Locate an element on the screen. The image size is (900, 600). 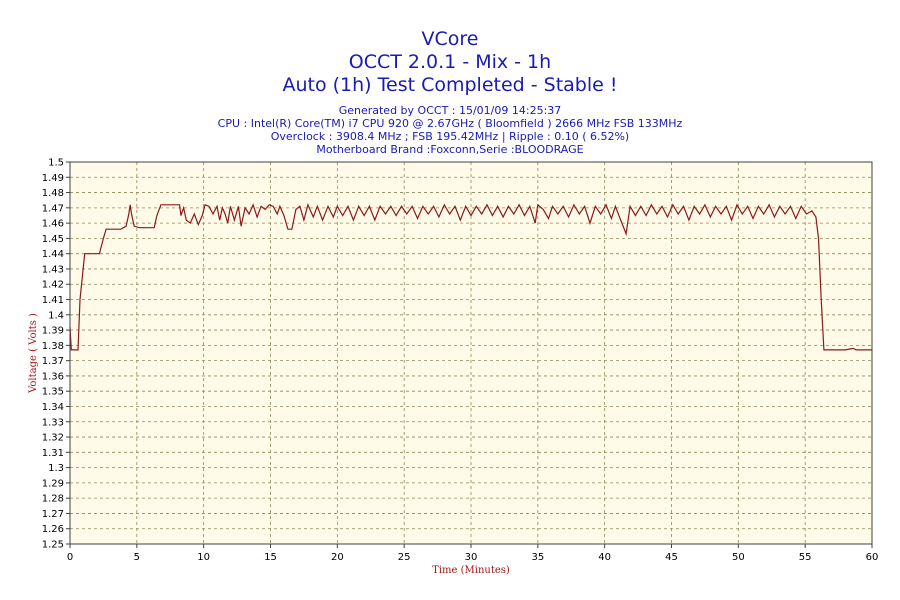
y-tick-label: 1.32 is located at coordinates (53, 438).